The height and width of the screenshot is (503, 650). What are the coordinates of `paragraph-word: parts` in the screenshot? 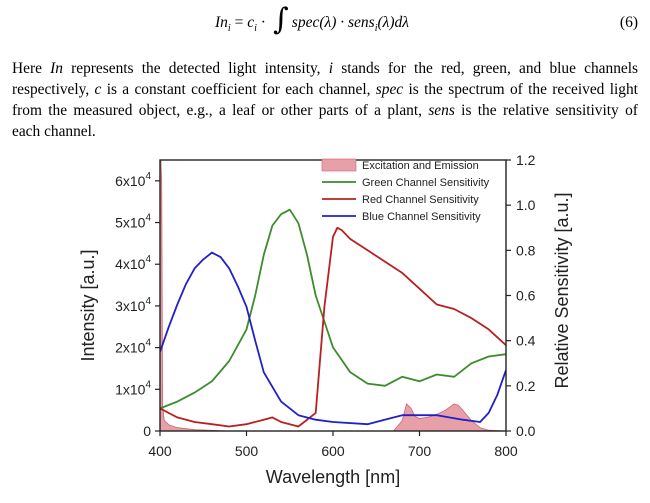 It's located at (333, 110).